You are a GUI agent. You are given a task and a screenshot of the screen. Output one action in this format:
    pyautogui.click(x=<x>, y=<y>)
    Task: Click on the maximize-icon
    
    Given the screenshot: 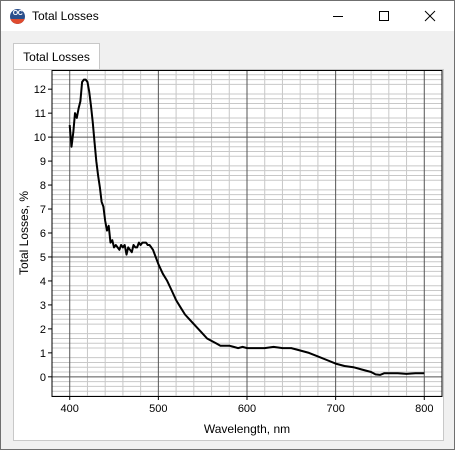 What is the action you would take?
    pyautogui.click(x=384, y=16)
    